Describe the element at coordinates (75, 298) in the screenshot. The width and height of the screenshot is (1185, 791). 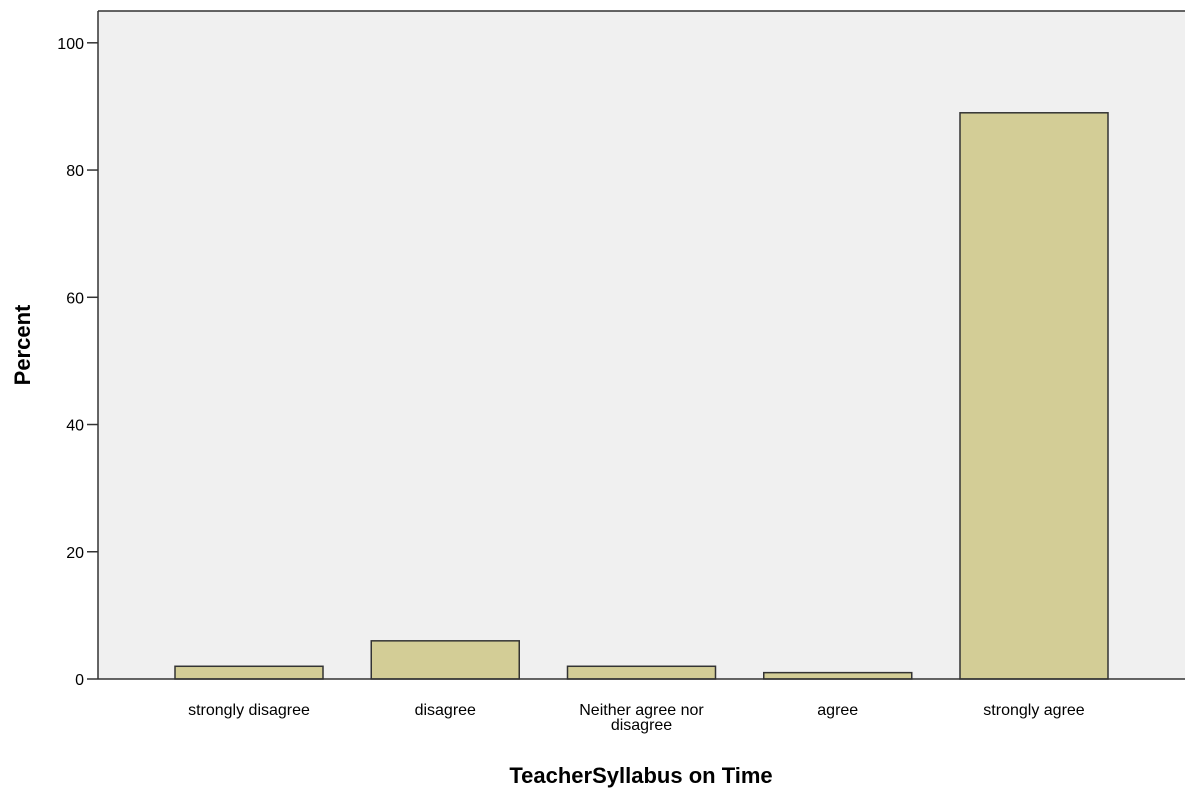
I see `y-tick-label: 60` at that location.